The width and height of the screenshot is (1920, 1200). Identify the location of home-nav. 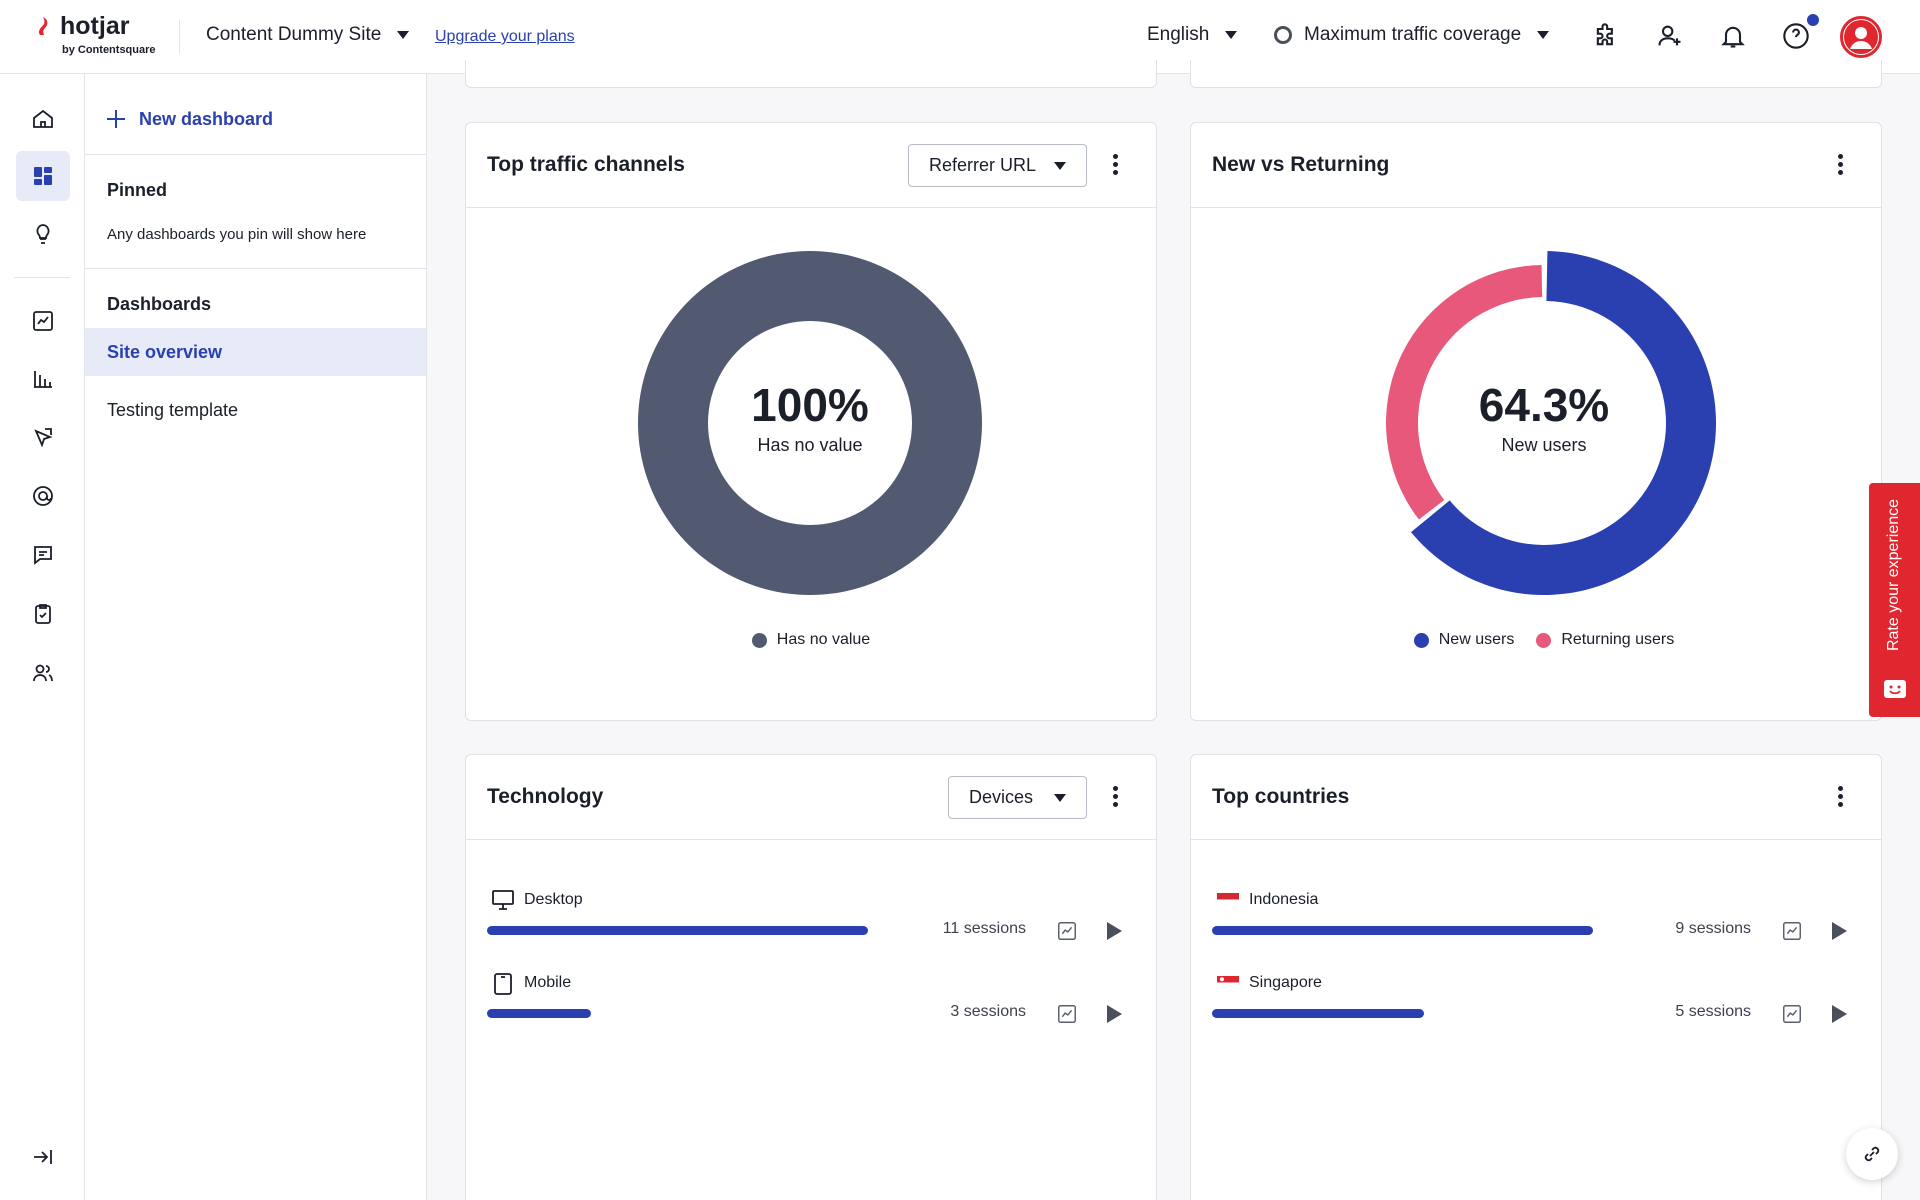
(43, 119).